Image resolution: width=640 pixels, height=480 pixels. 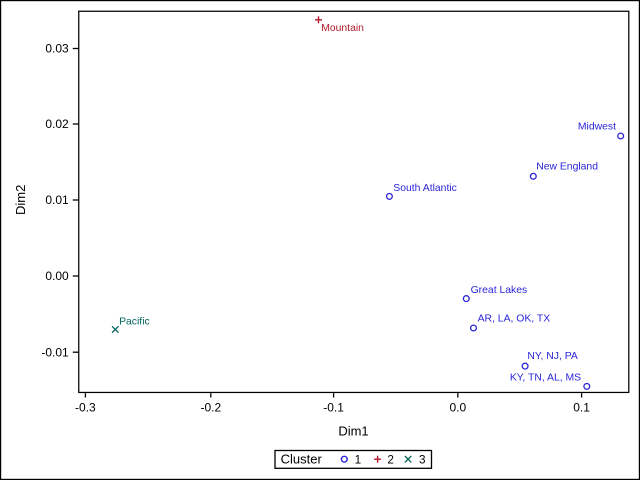 I want to click on svg-text: -0.01, so click(x=55, y=352).